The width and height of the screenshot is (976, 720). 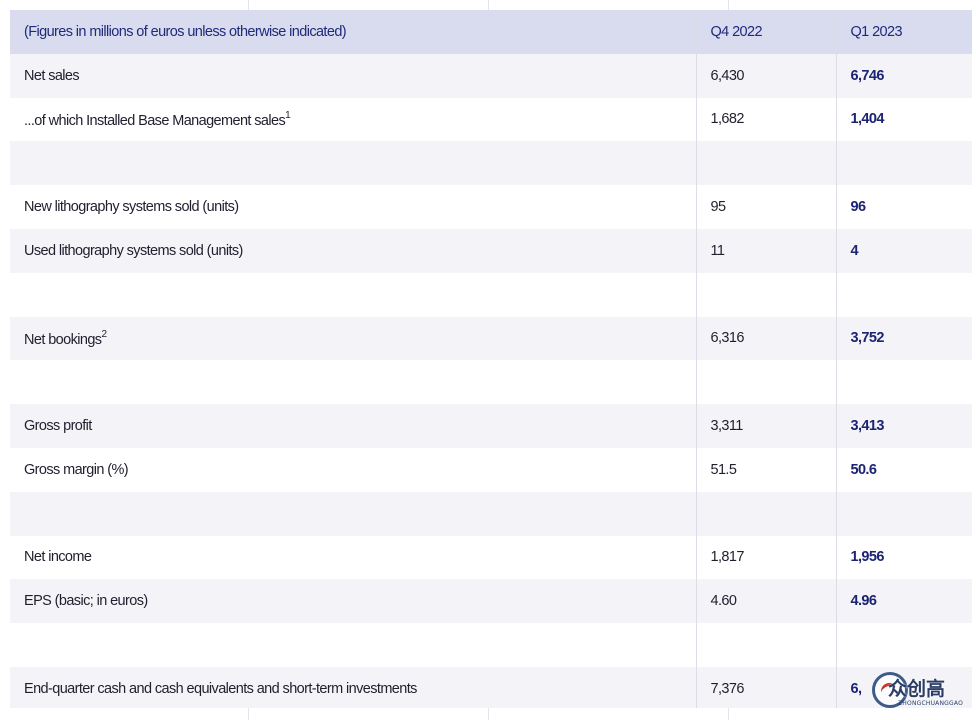 What do you see at coordinates (766, 426) in the screenshot?
I see `value-q4-2022: 3,311` at bounding box center [766, 426].